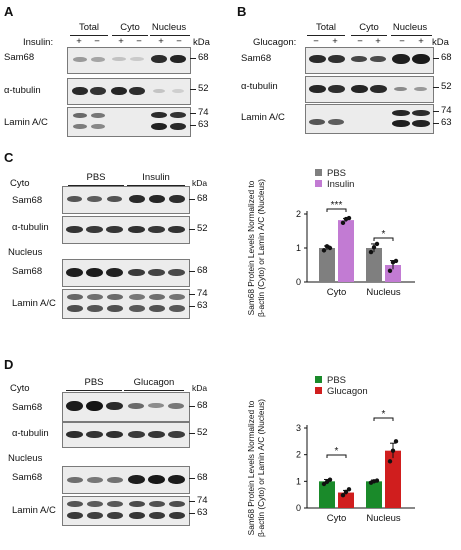  What do you see at coordinates (130, 27) in the screenshot?
I see `group-label-cyto: Cyto` at bounding box center [130, 27].